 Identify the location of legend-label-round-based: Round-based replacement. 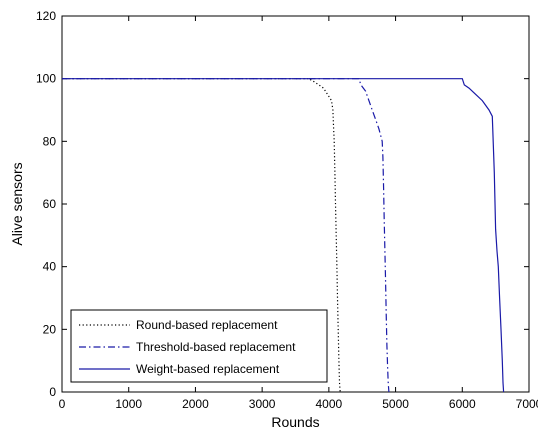
(207, 325).